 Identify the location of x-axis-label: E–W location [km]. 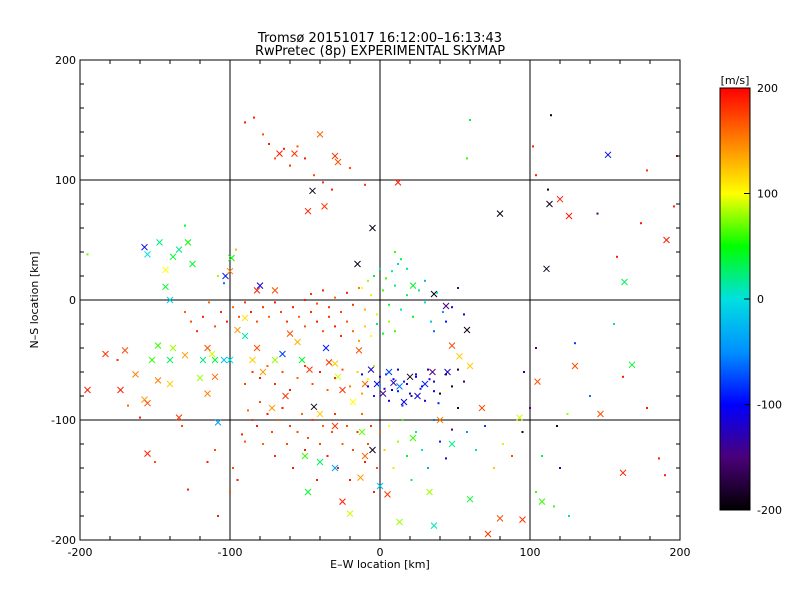
(380, 564).